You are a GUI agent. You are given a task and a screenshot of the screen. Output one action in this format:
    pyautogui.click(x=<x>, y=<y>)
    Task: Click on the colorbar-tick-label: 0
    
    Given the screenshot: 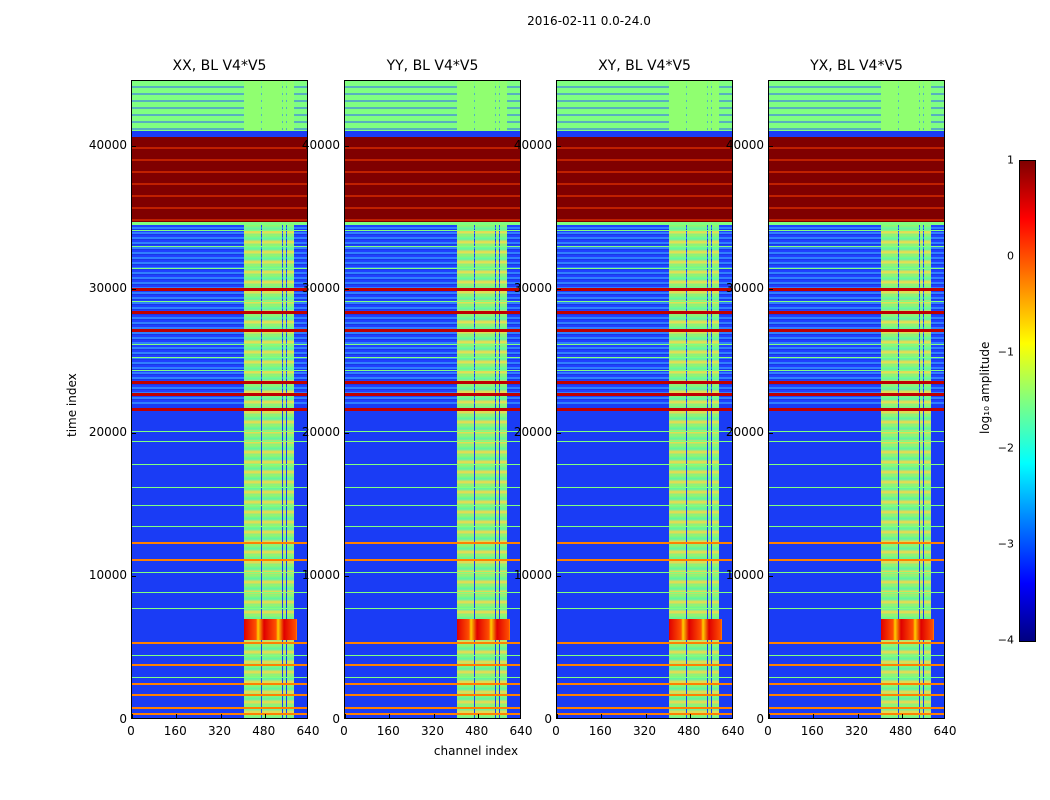 What is the action you would take?
    pyautogui.click(x=1010, y=256)
    